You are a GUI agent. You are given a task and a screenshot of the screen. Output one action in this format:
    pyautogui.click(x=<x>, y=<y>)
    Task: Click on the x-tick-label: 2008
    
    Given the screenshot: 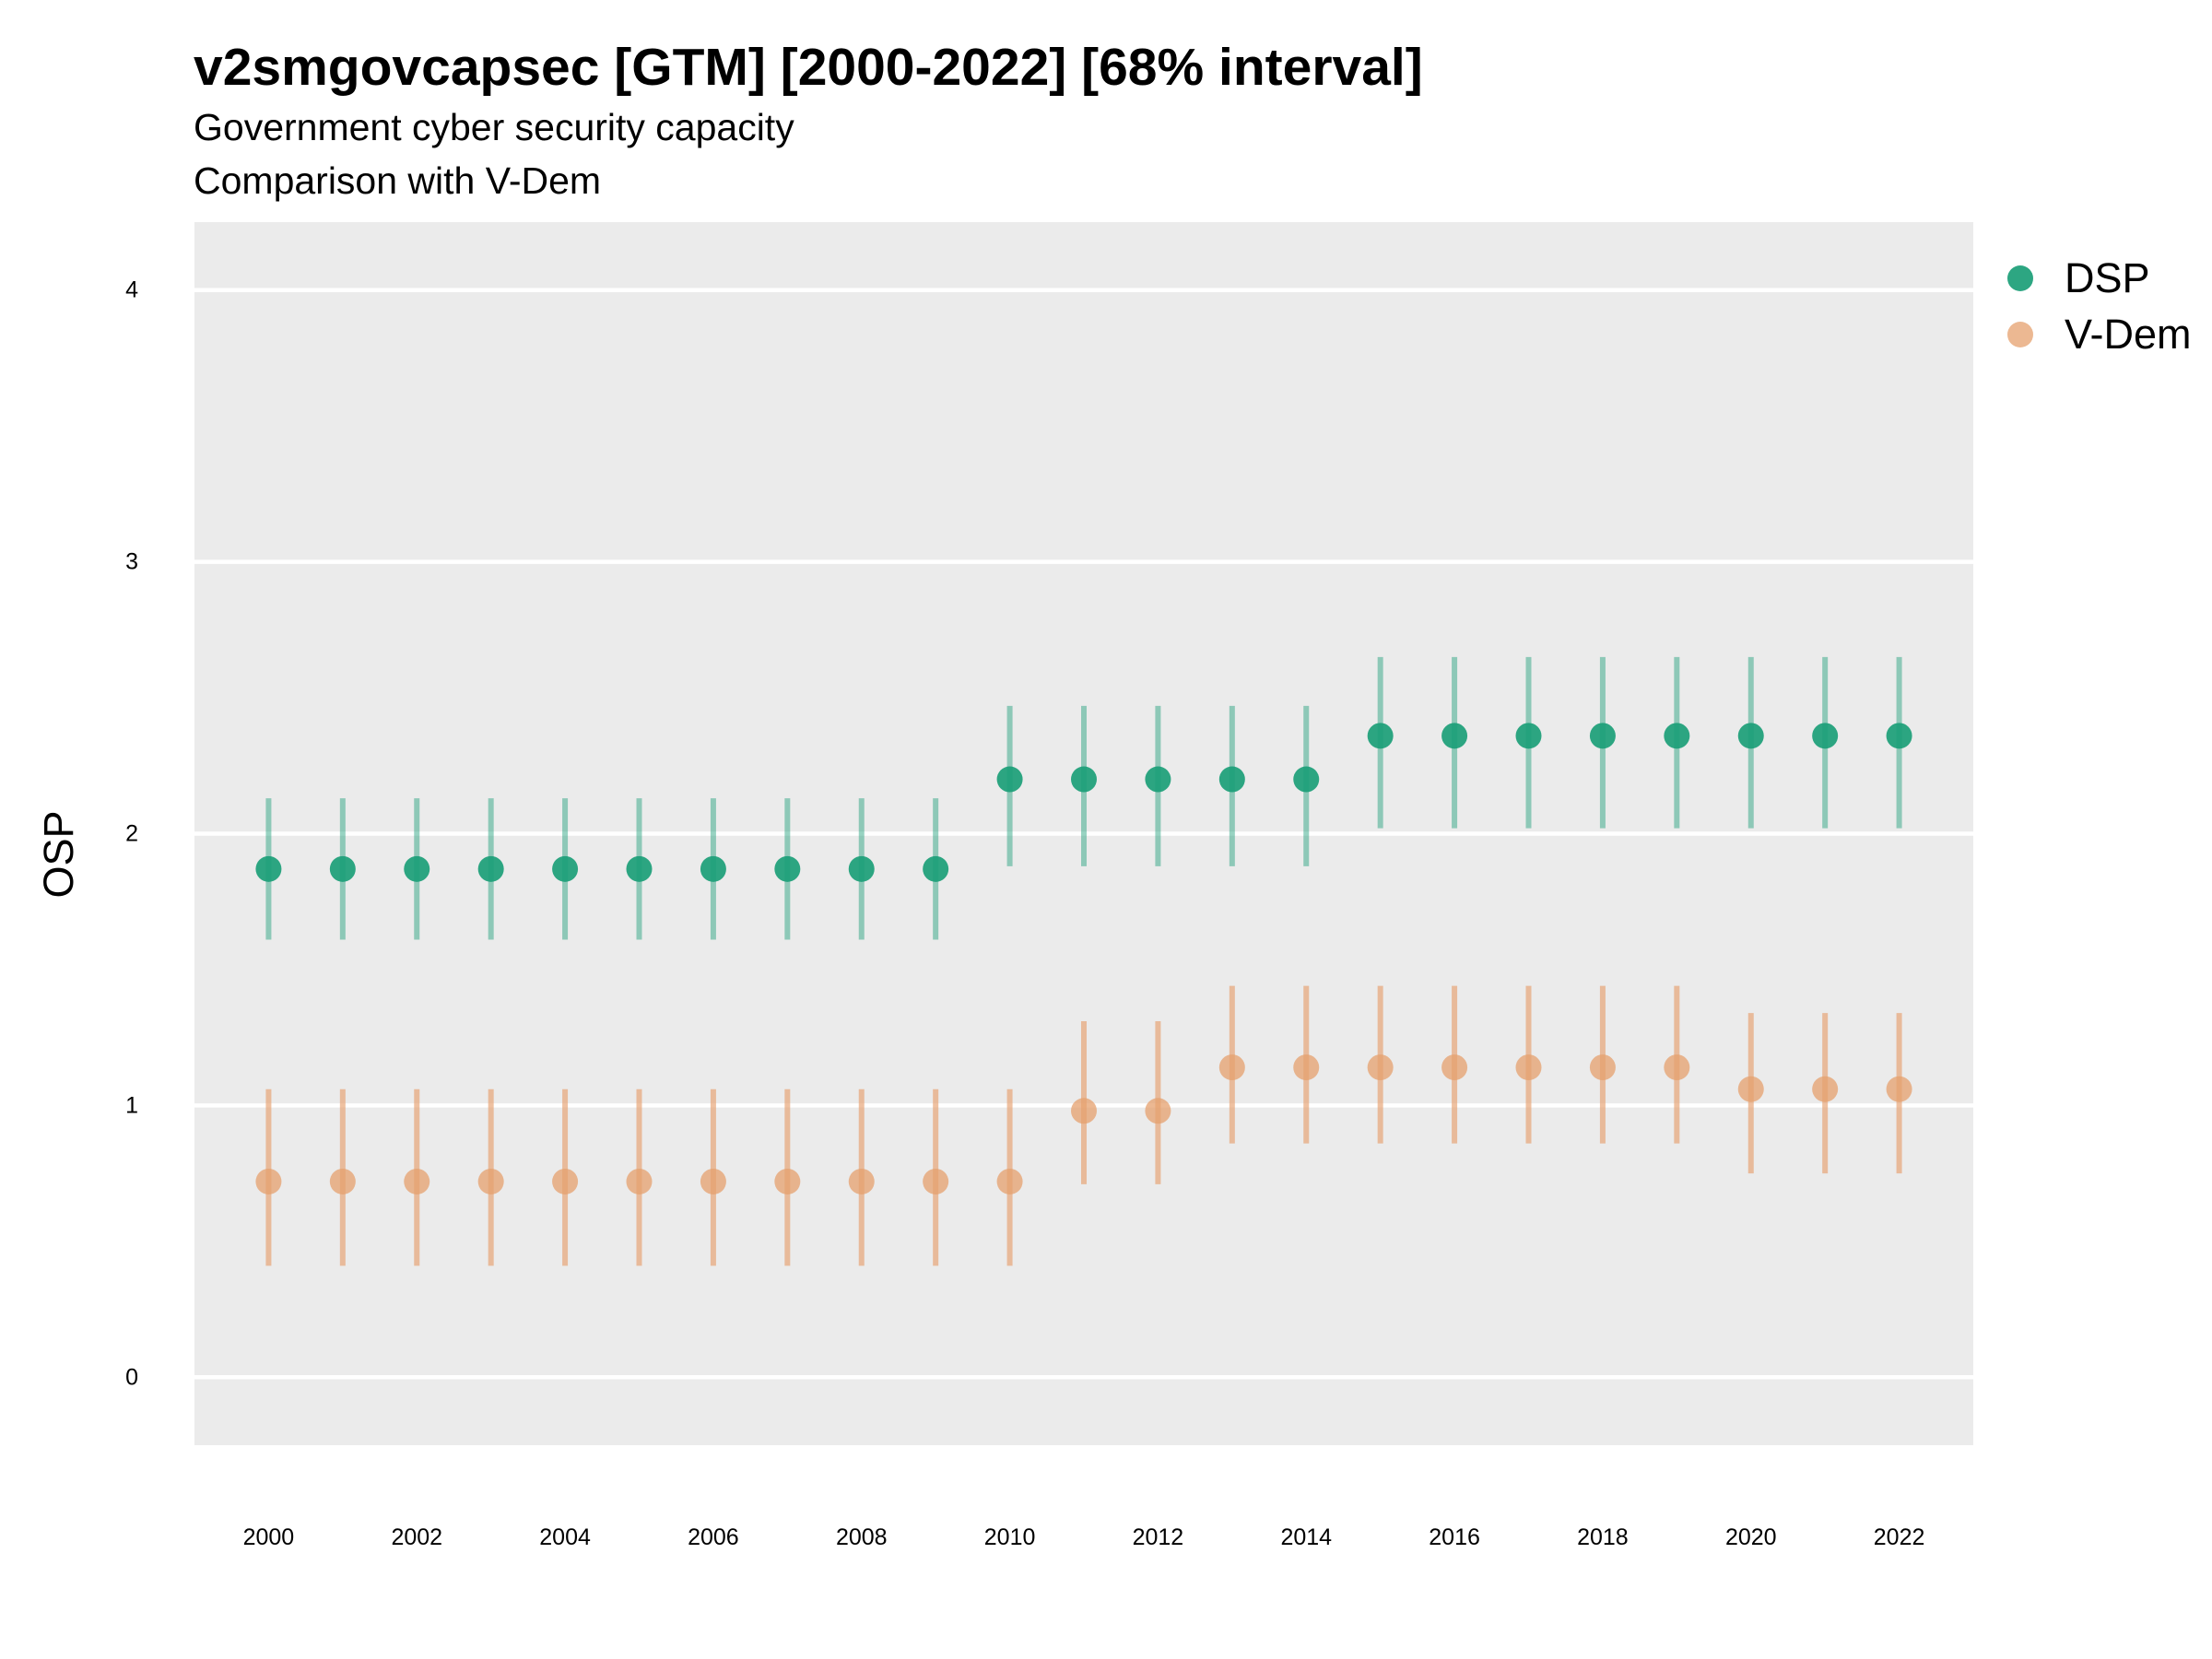 What is the action you would take?
    pyautogui.click(x=862, y=1537)
    